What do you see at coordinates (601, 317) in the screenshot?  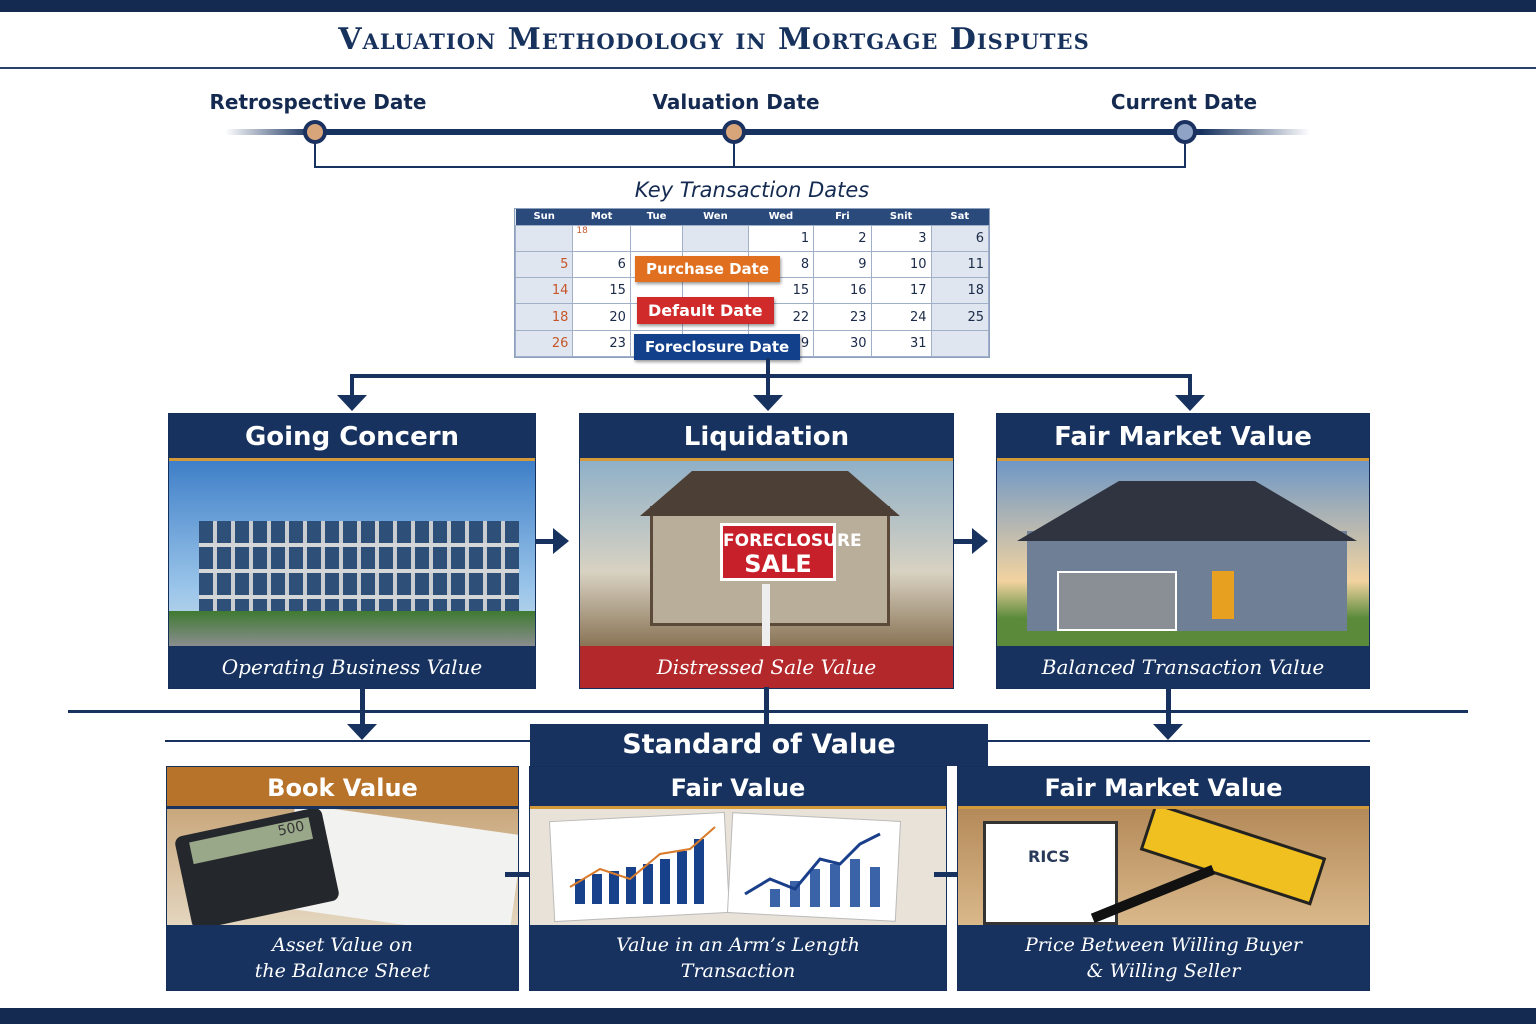 I see `calendar-day-cell: 20` at bounding box center [601, 317].